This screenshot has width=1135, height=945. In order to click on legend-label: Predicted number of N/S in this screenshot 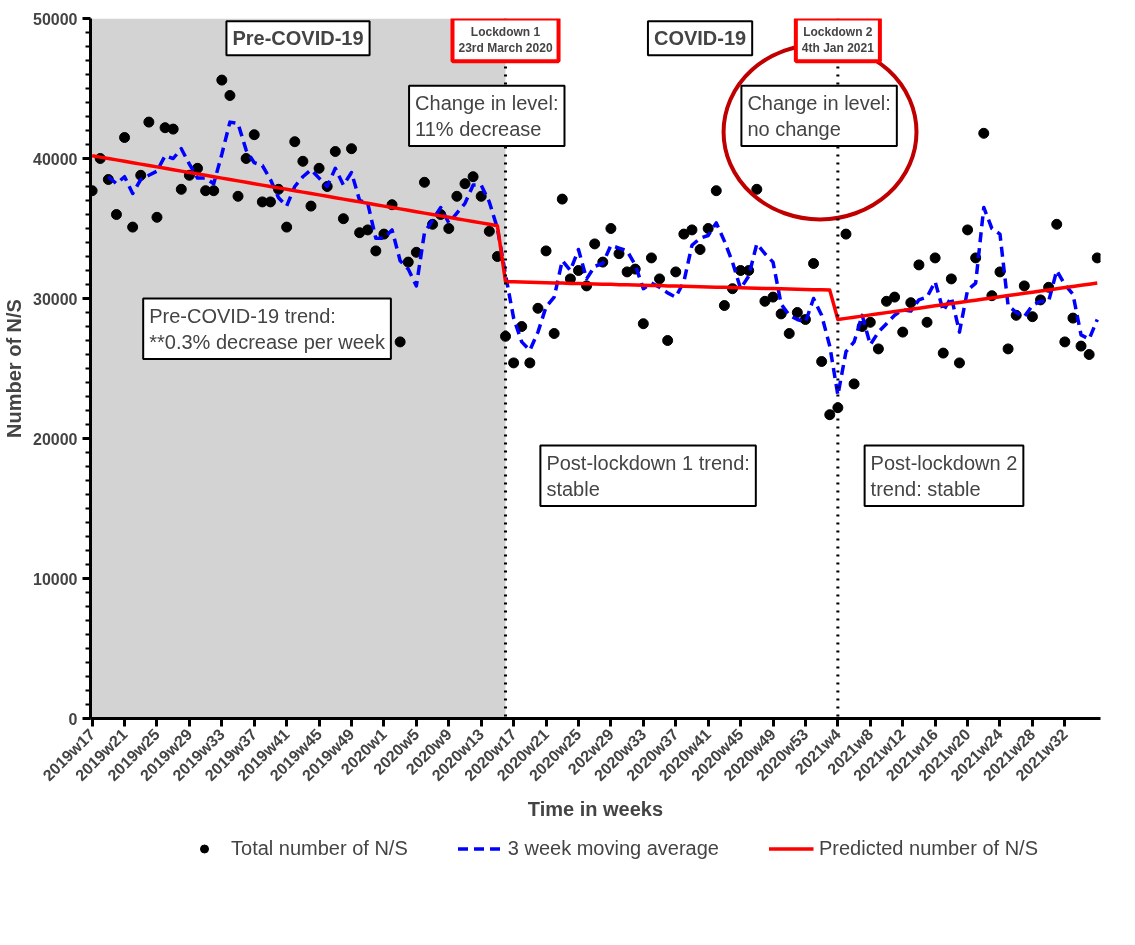, I will do `click(928, 848)`.